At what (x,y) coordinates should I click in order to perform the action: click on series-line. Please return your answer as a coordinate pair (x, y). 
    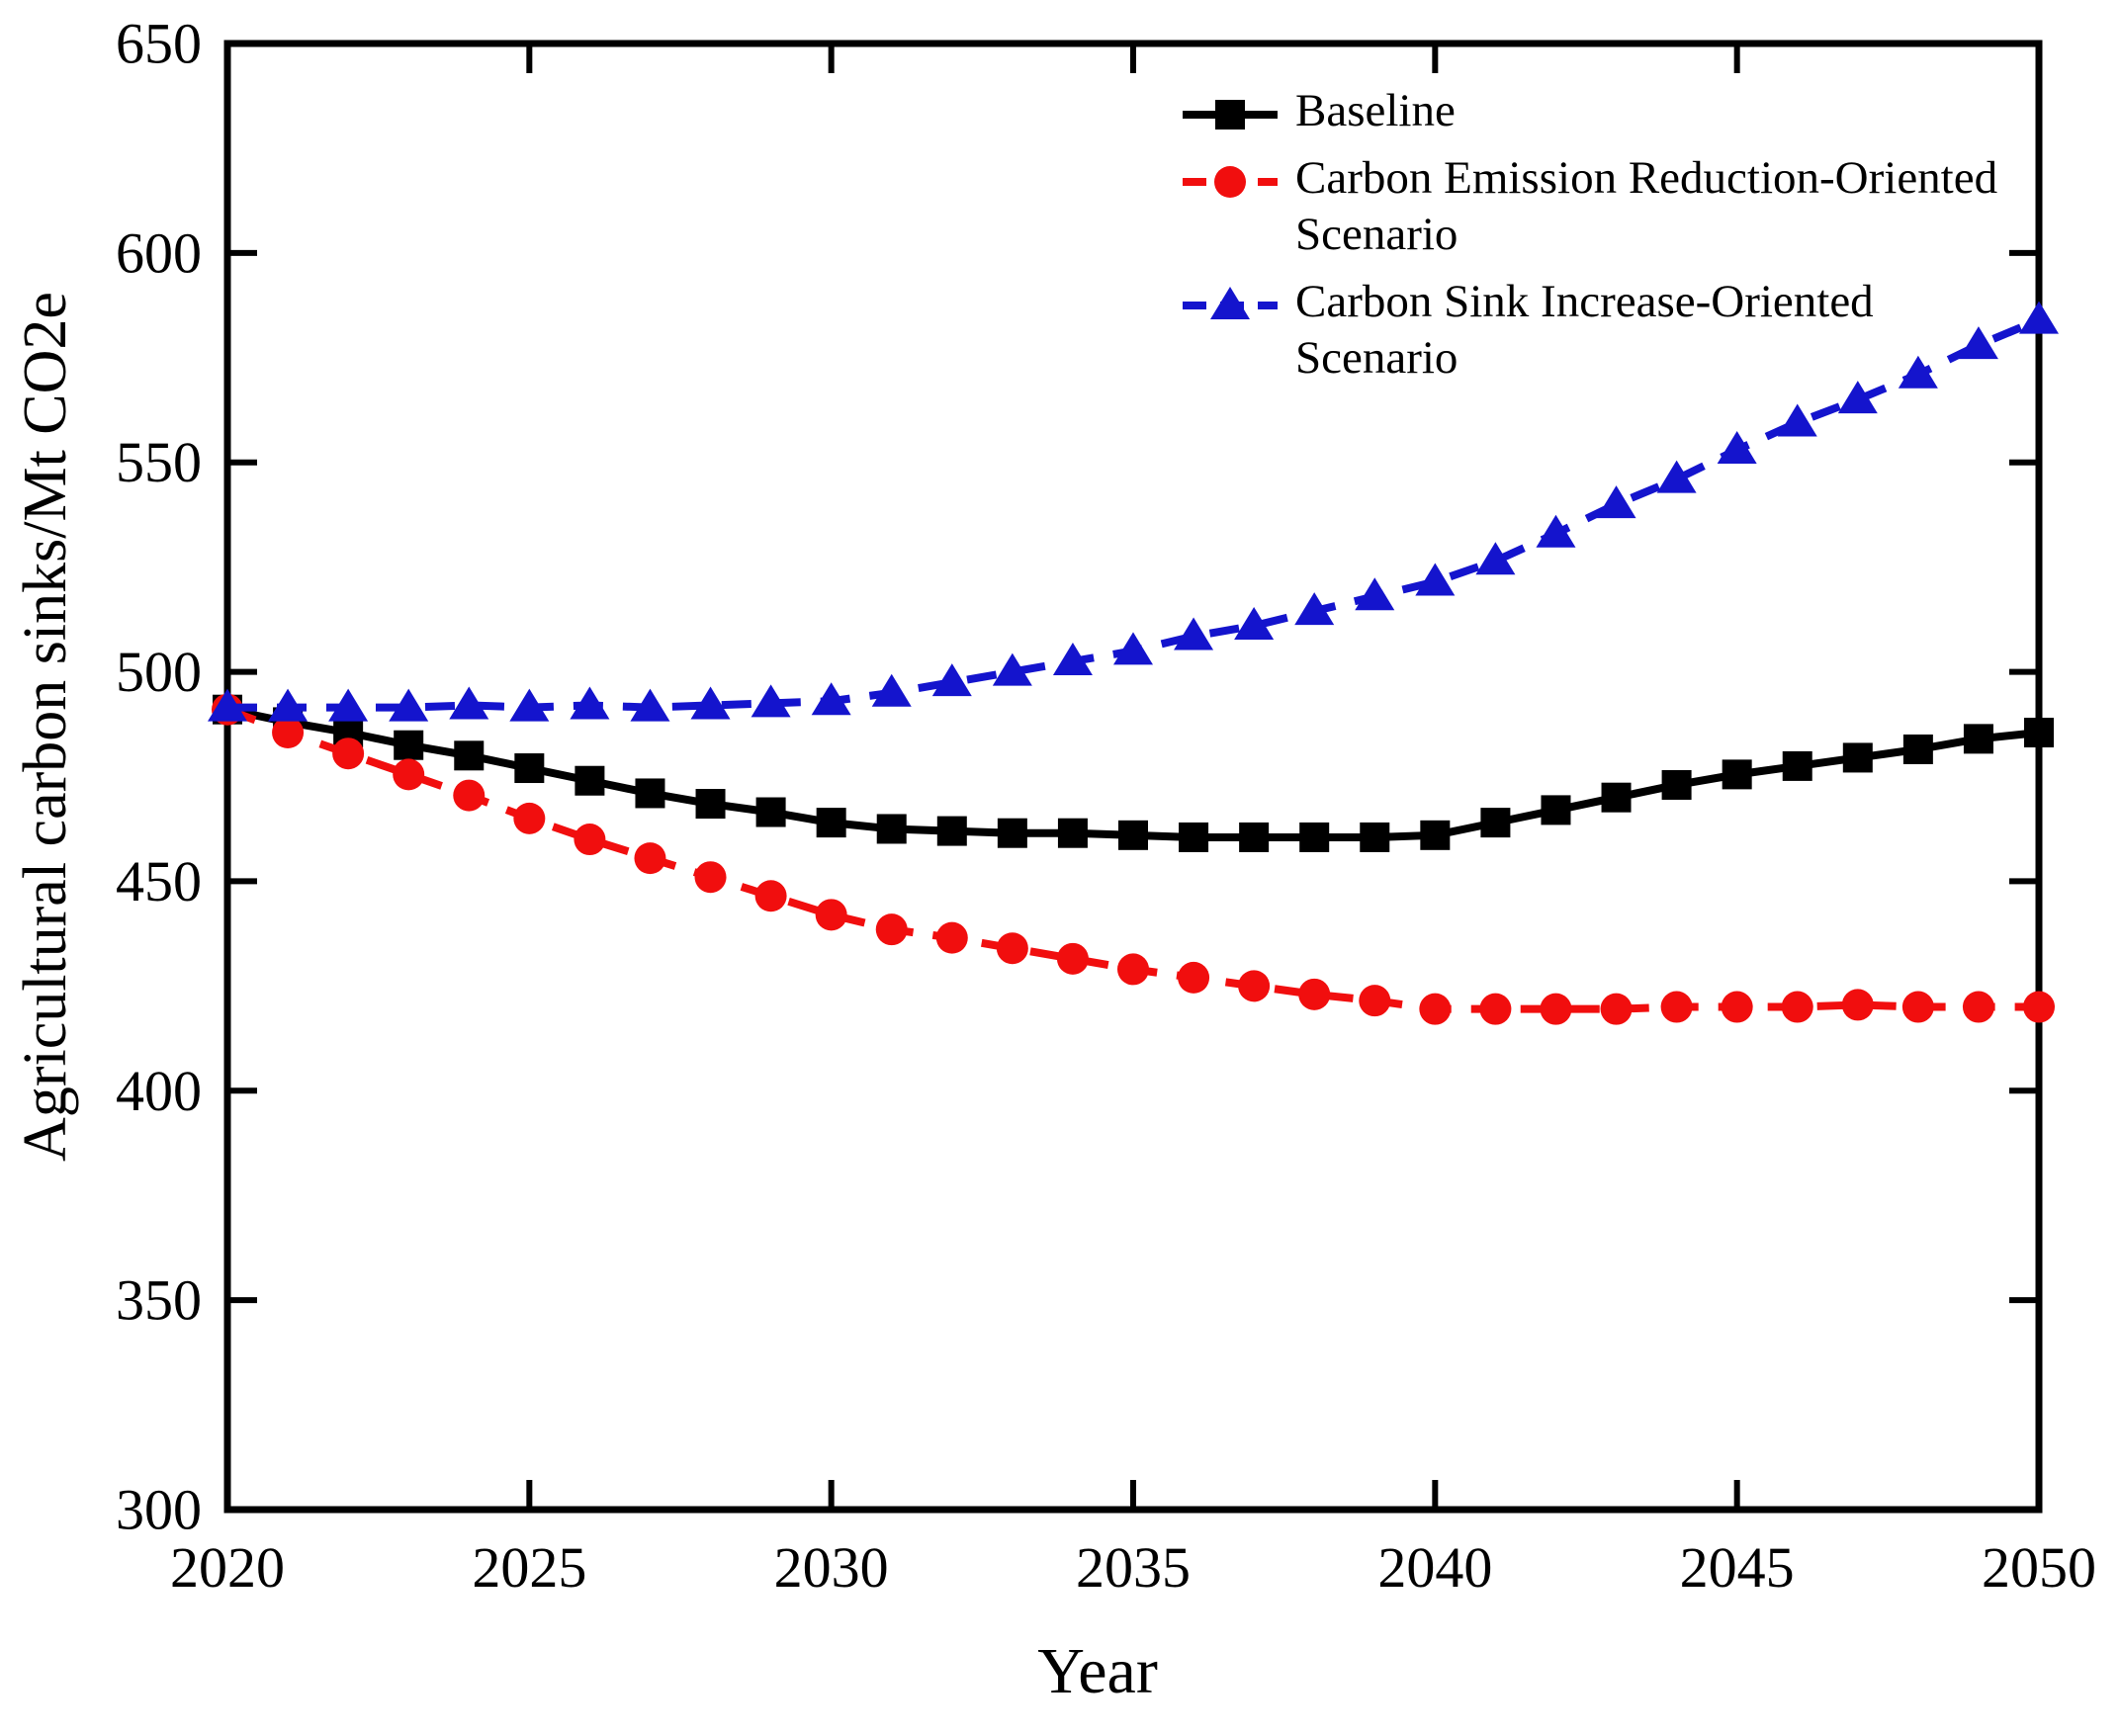
    Looking at the image, I should click on (1133, 773).